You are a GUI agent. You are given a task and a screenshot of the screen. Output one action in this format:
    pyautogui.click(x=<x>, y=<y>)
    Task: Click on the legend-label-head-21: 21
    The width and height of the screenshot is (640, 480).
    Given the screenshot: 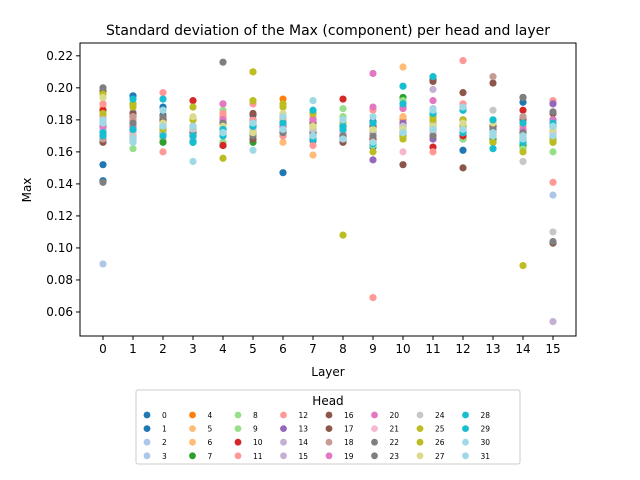 What is the action you would take?
    pyautogui.click(x=395, y=429)
    